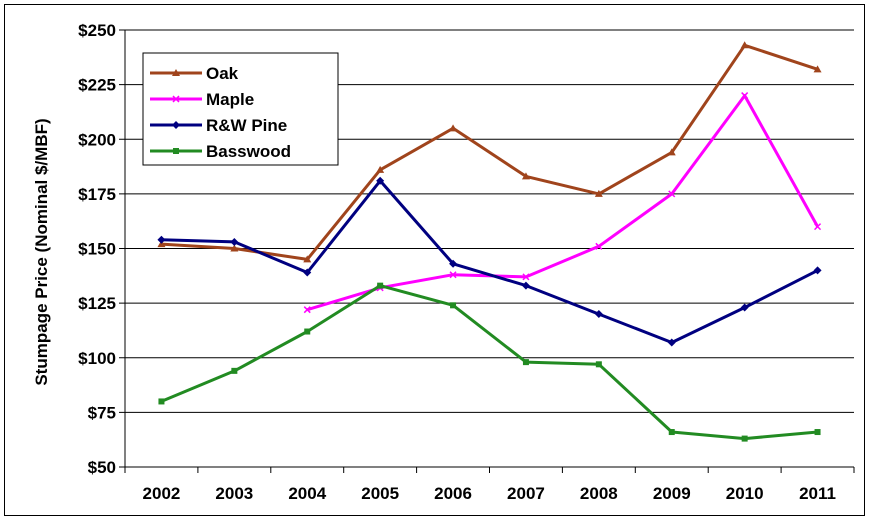  Describe the element at coordinates (248, 151) in the screenshot. I see `legend-label: Basswood` at that location.